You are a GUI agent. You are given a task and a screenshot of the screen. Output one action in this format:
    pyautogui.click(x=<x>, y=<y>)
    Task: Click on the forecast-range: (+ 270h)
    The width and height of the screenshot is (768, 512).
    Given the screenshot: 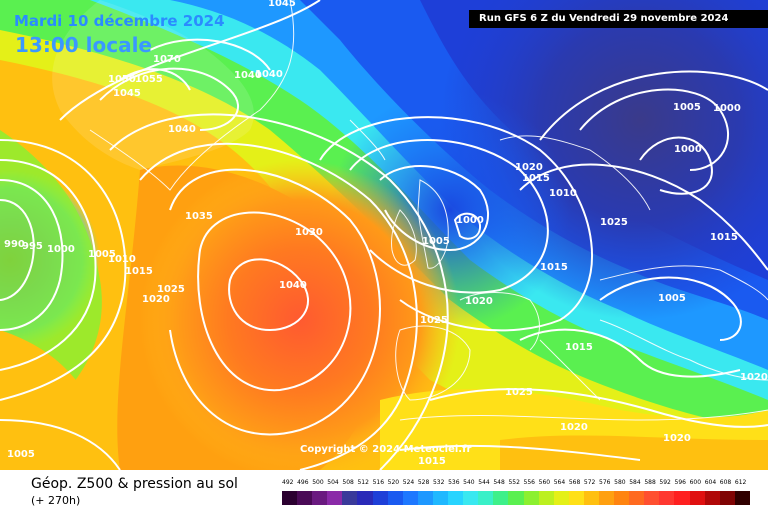 What is the action you would take?
    pyautogui.click(x=56, y=500)
    